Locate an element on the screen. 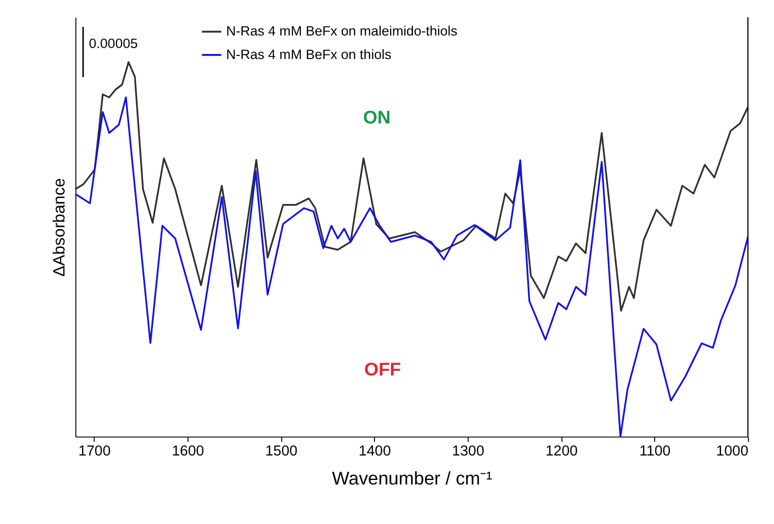 The image size is (774, 524). annotation: OFF is located at coordinates (382, 369).